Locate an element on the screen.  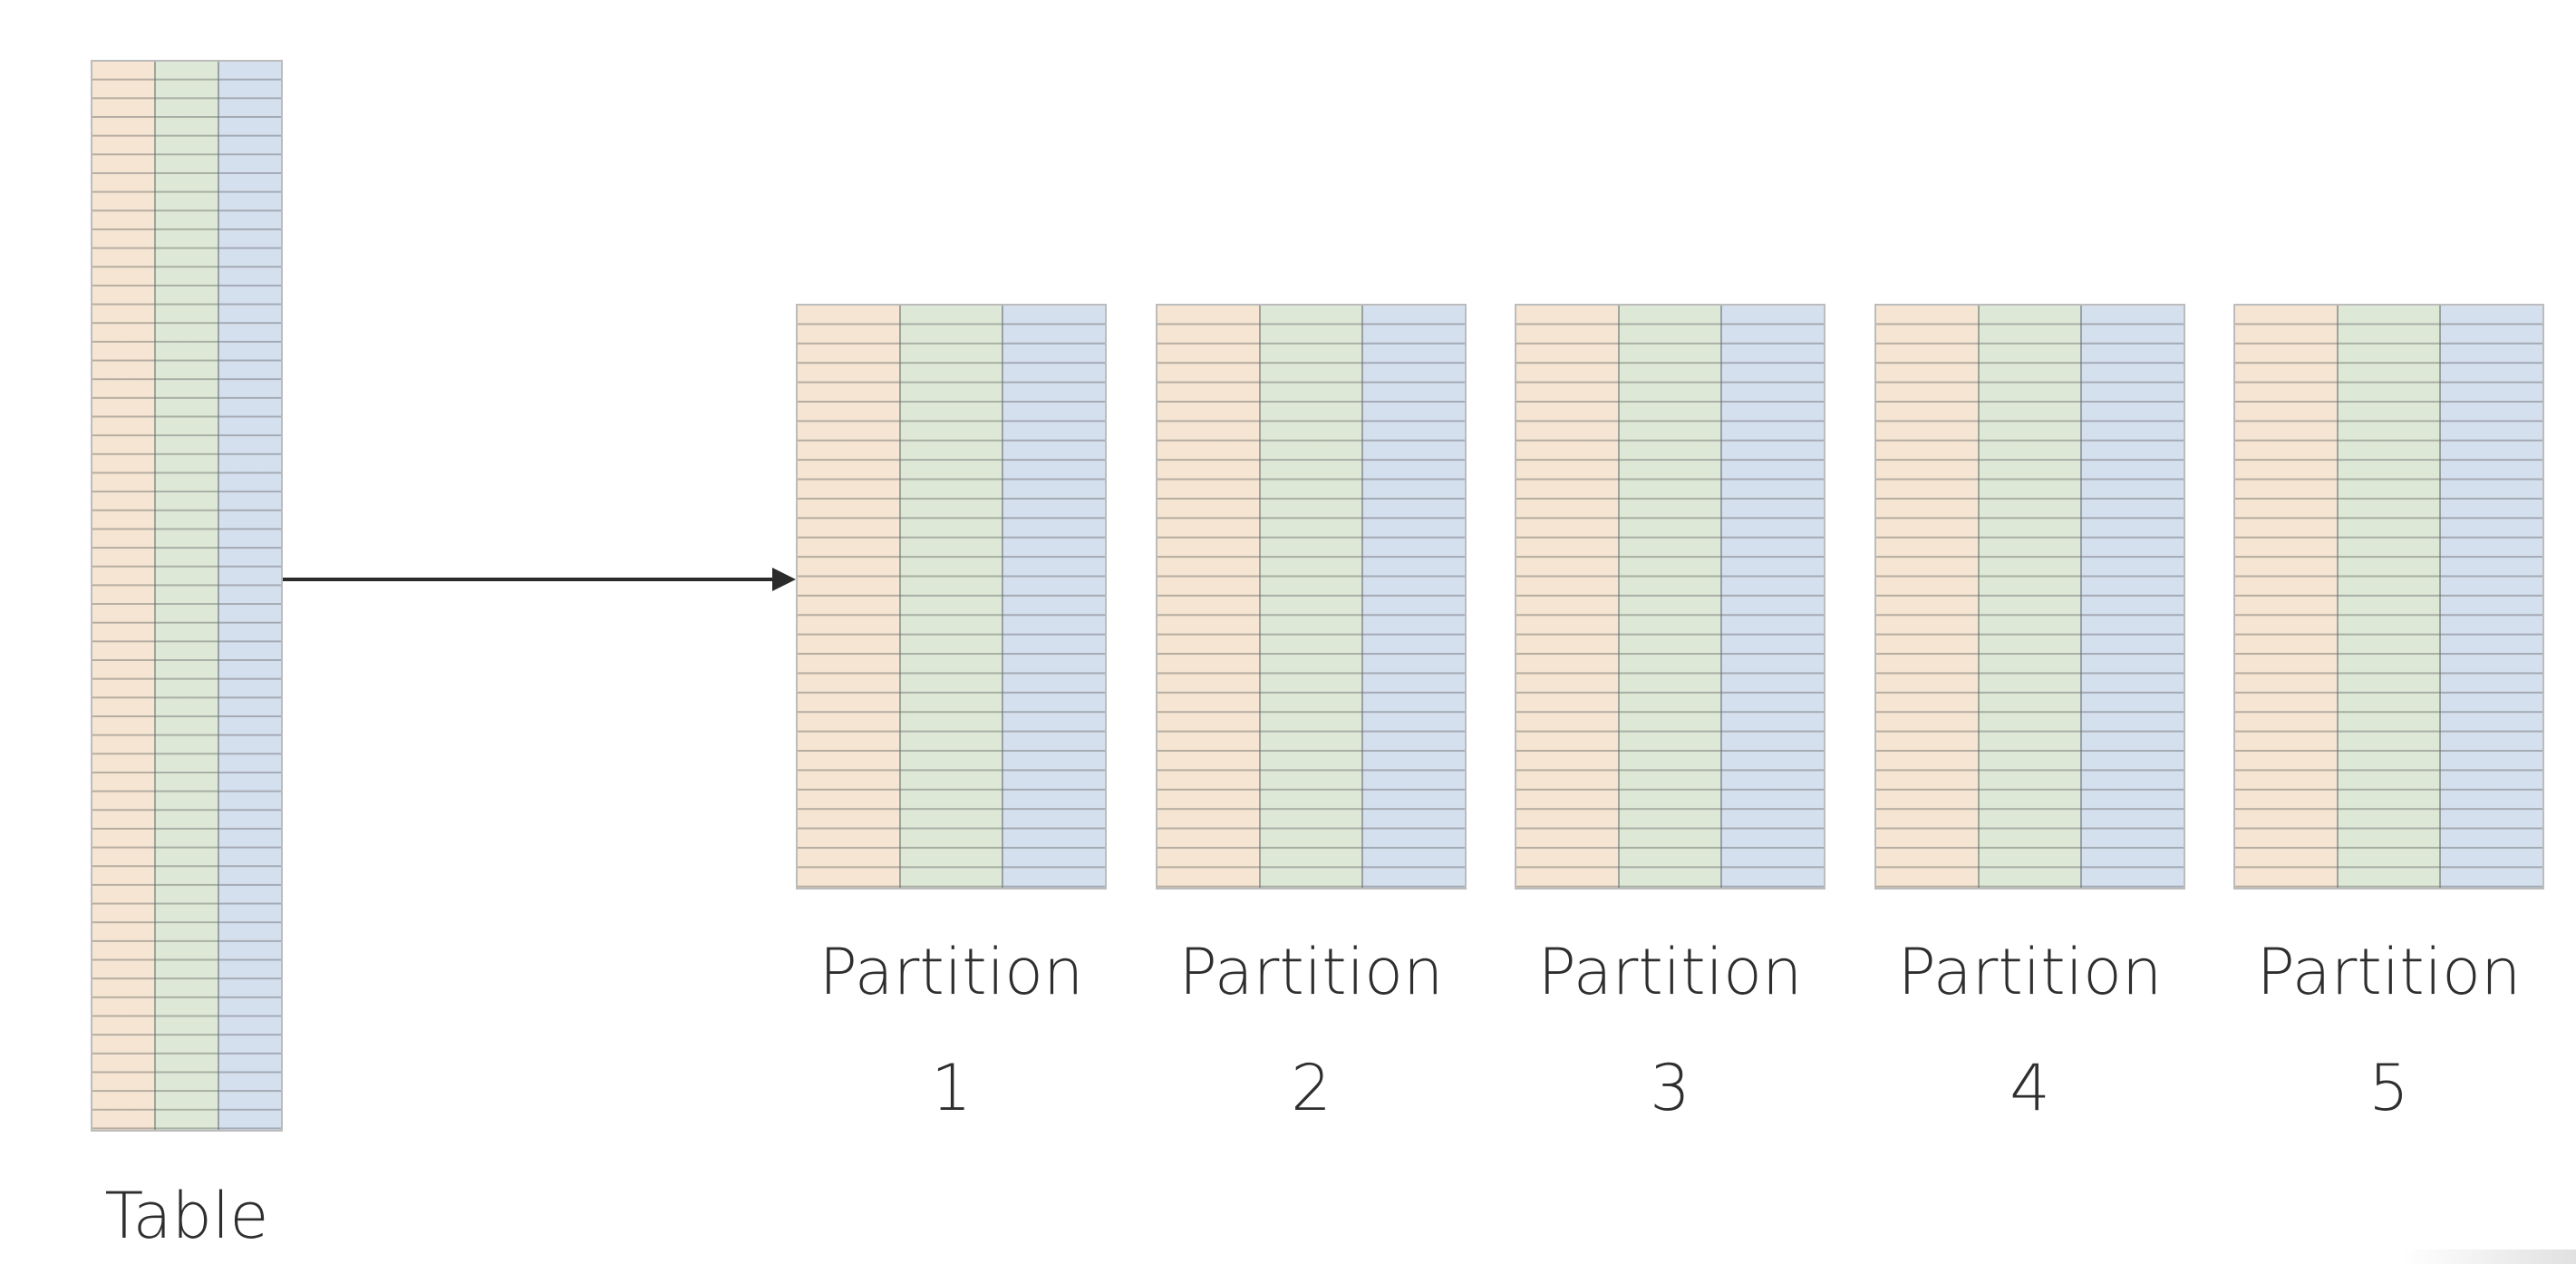
partition-5-grid is located at coordinates (2388, 597).